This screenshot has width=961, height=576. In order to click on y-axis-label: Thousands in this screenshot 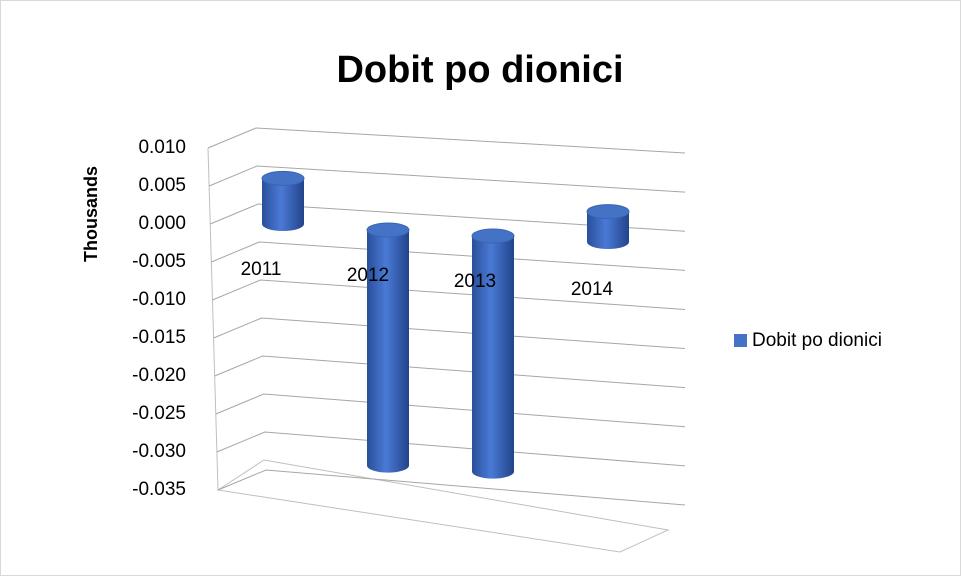, I will do `click(91, 214)`.